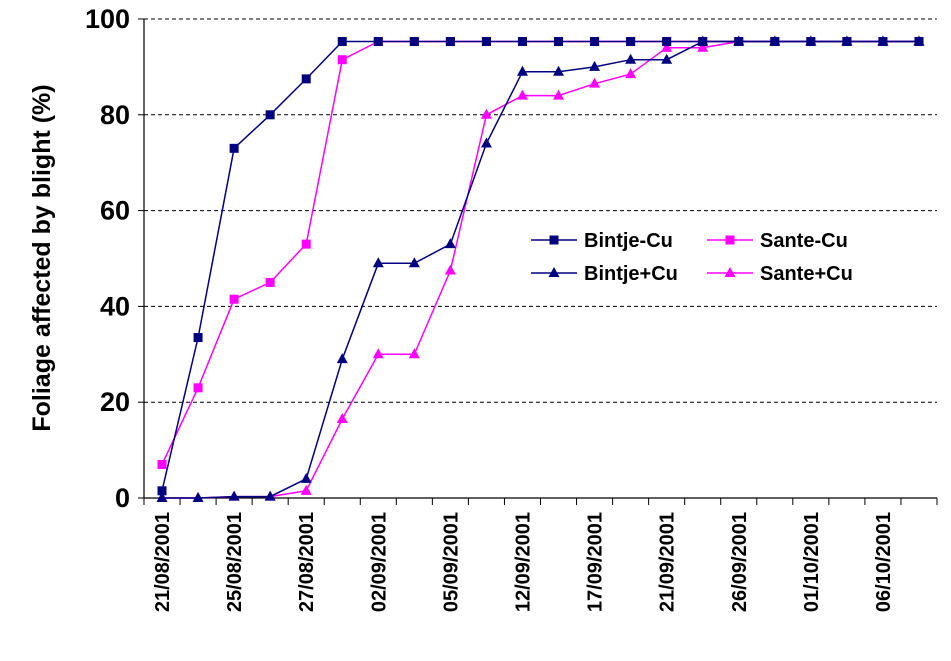  What do you see at coordinates (115, 211) in the screenshot?
I see `y-tick-label: 60` at bounding box center [115, 211].